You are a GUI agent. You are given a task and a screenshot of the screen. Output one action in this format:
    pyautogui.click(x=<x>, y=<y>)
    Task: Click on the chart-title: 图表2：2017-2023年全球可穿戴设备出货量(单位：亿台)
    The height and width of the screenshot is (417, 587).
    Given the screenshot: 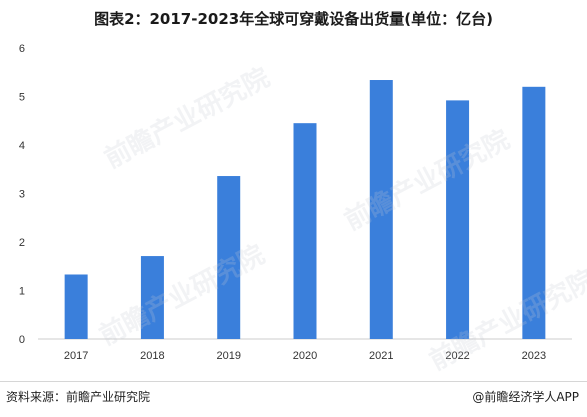 What is the action you would take?
    pyautogui.click(x=293, y=19)
    